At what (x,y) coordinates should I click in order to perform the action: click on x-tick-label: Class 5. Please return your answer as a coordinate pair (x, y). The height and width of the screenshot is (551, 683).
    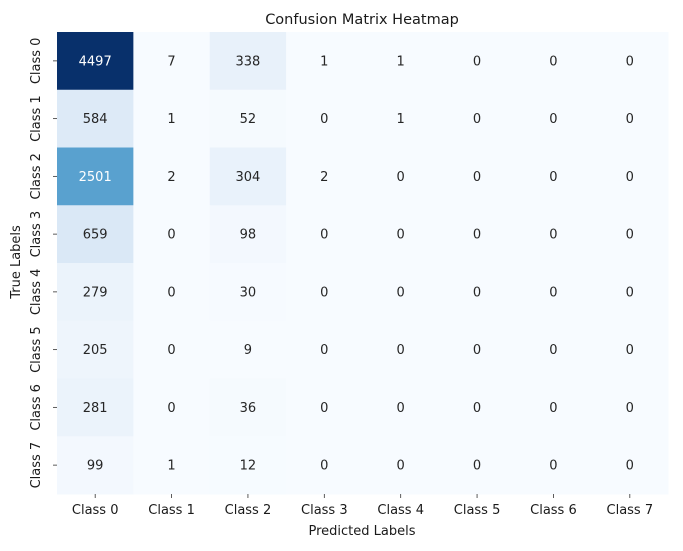
    Looking at the image, I should click on (477, 510).